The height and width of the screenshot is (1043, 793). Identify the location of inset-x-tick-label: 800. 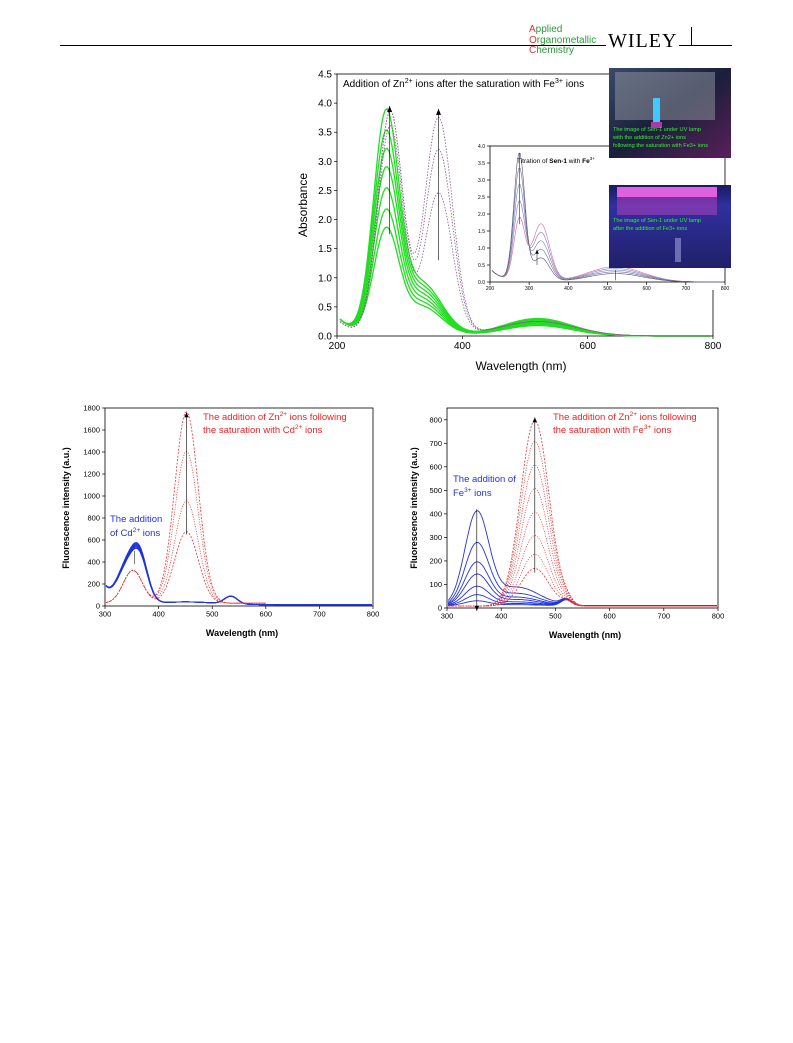
(725, 289).